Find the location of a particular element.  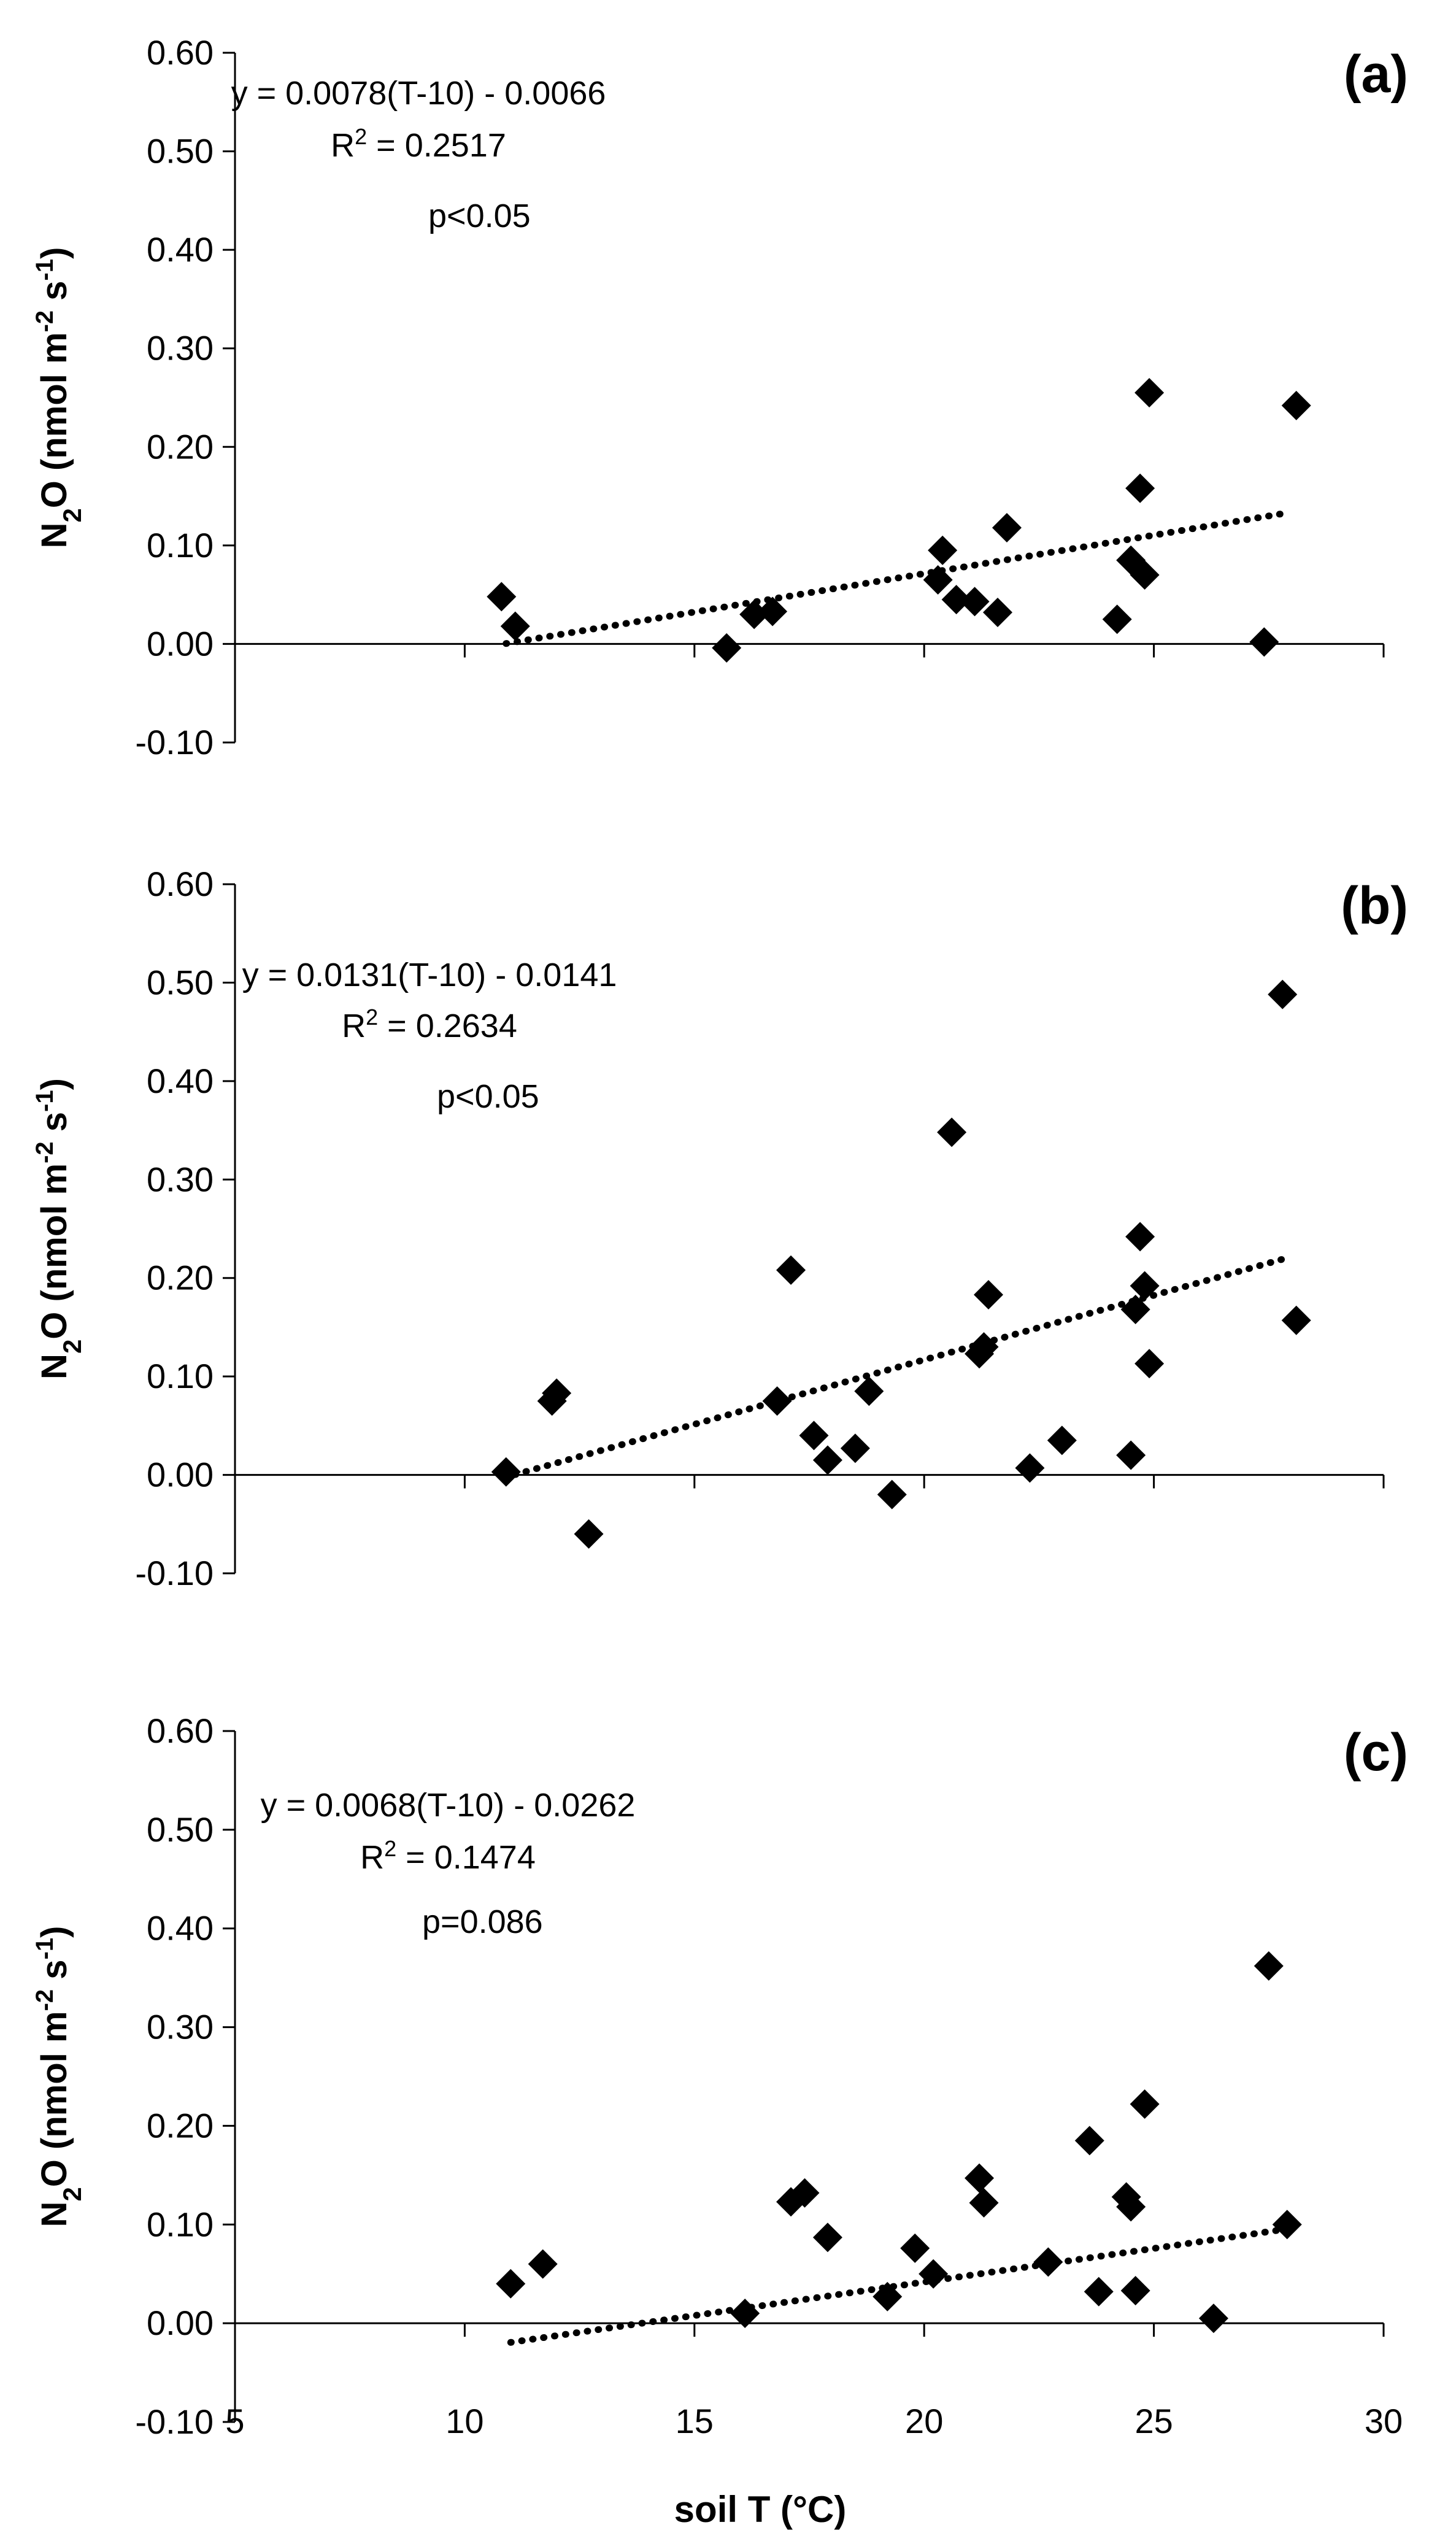

x-tick-label: 25 is located at coordinates (1153, 2421).